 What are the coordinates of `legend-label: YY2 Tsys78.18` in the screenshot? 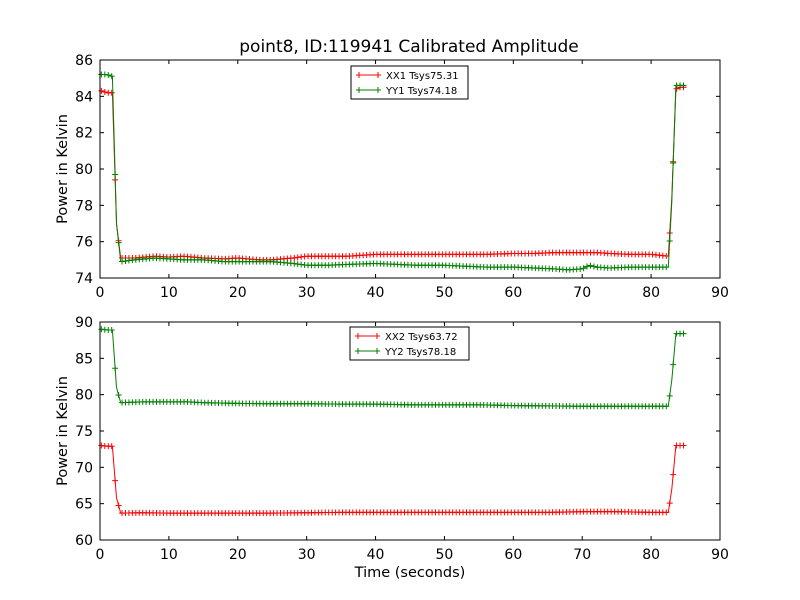 It's located at (420, 352).